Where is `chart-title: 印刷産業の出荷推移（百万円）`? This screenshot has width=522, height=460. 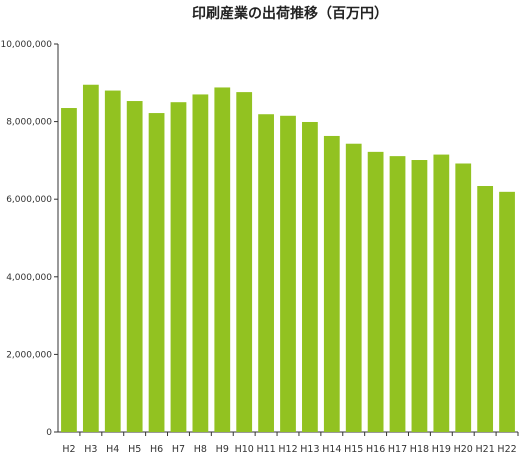 chart-title: 印刷産業の出荷推移（百万円） is located at coordinates (290, 13).